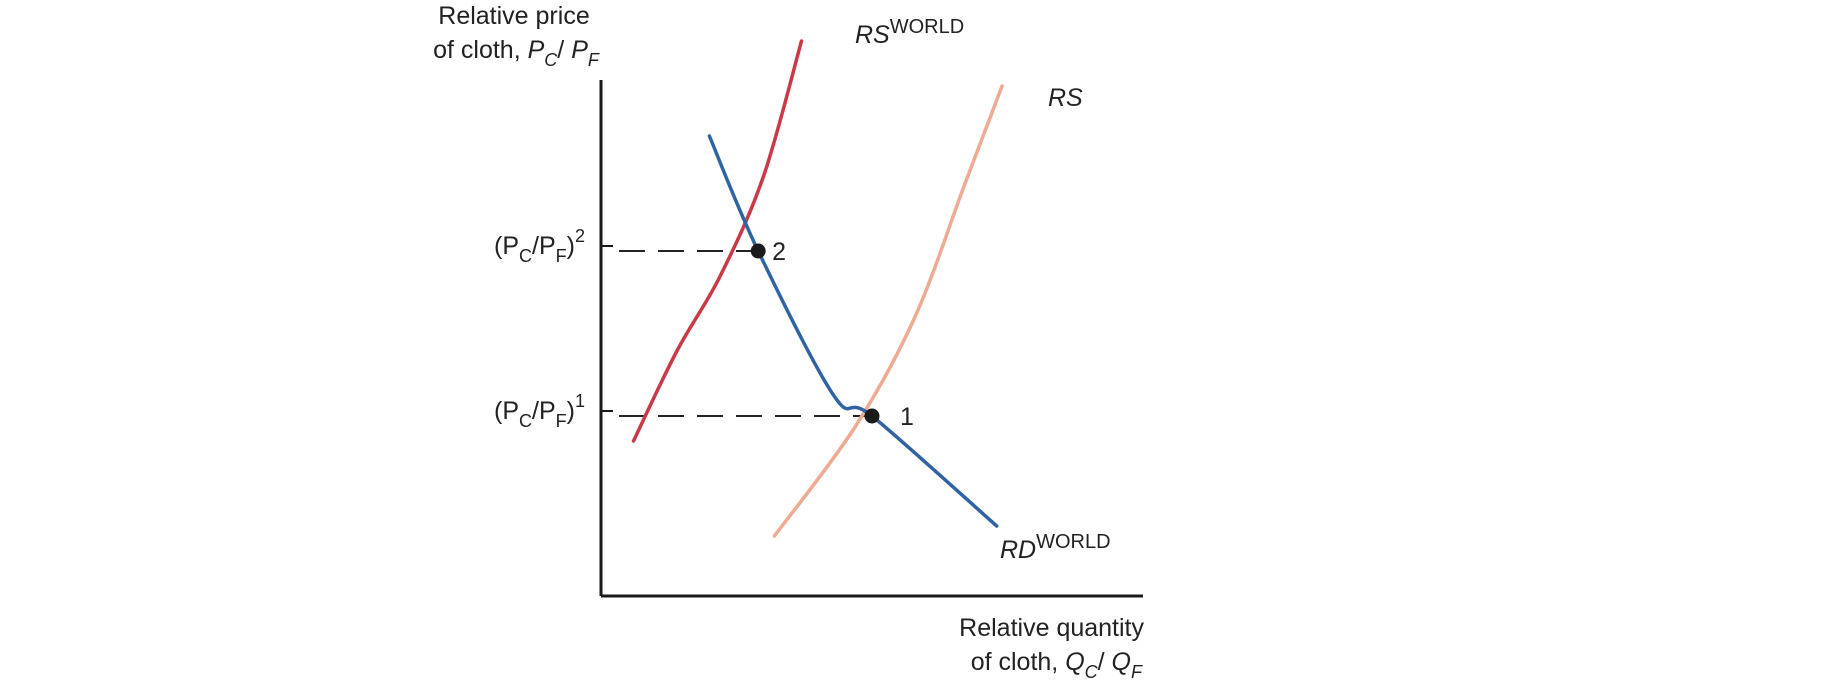 This screenshot has width=1844, height=696. I want to click on rs-world-label: RSWORLD, so click(909, 32).